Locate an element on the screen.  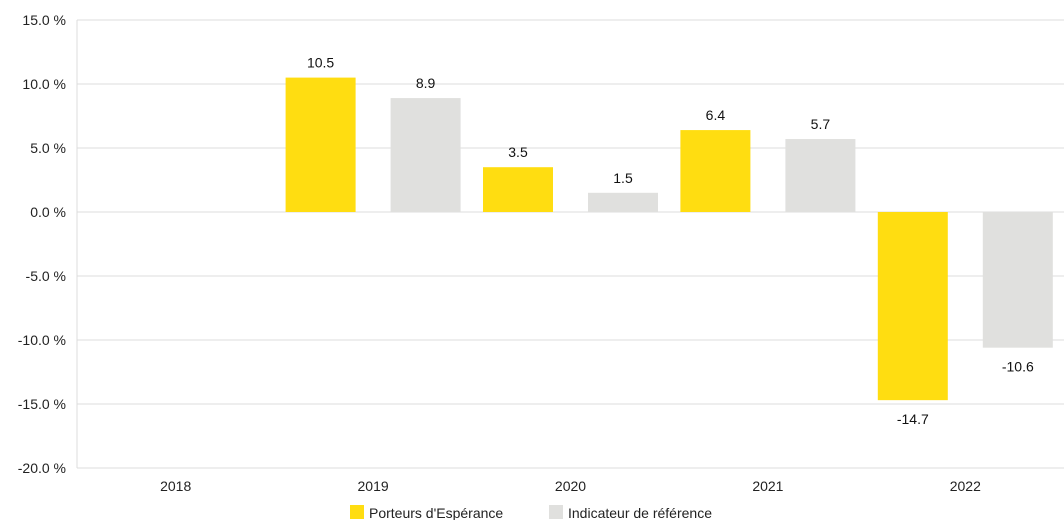
data-label: 8.9 is located at coordinates (426, 83).